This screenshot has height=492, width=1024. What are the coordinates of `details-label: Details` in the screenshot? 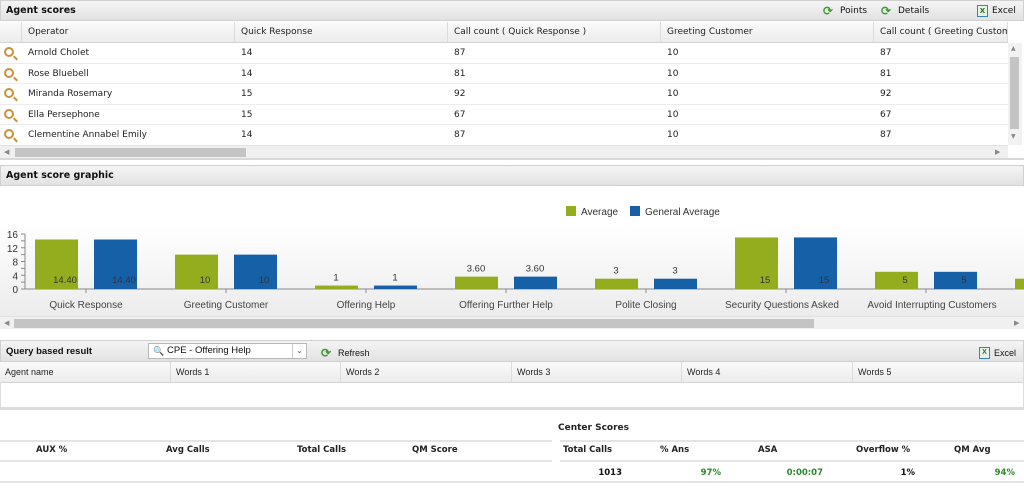 It's located at (914, 11).